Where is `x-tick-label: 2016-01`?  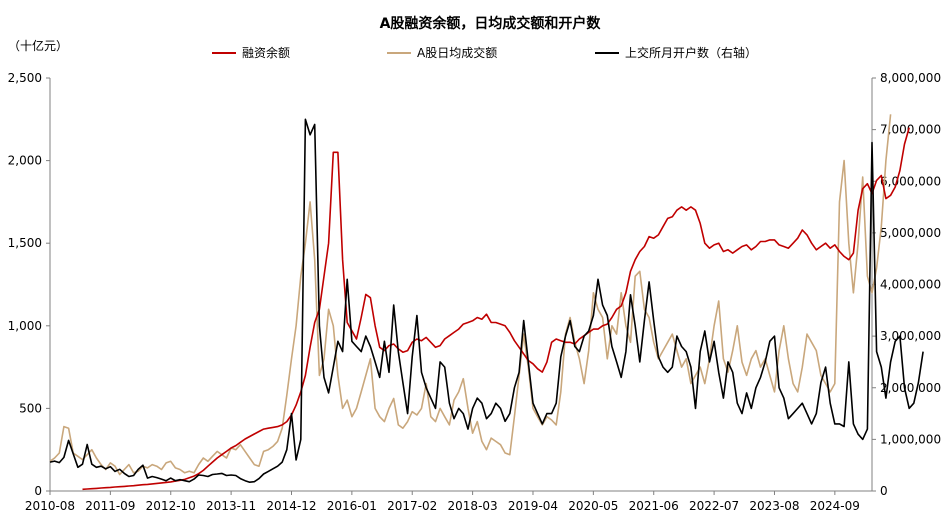
x-tick-label: 2016-01 is located at coordinates (352, 506).